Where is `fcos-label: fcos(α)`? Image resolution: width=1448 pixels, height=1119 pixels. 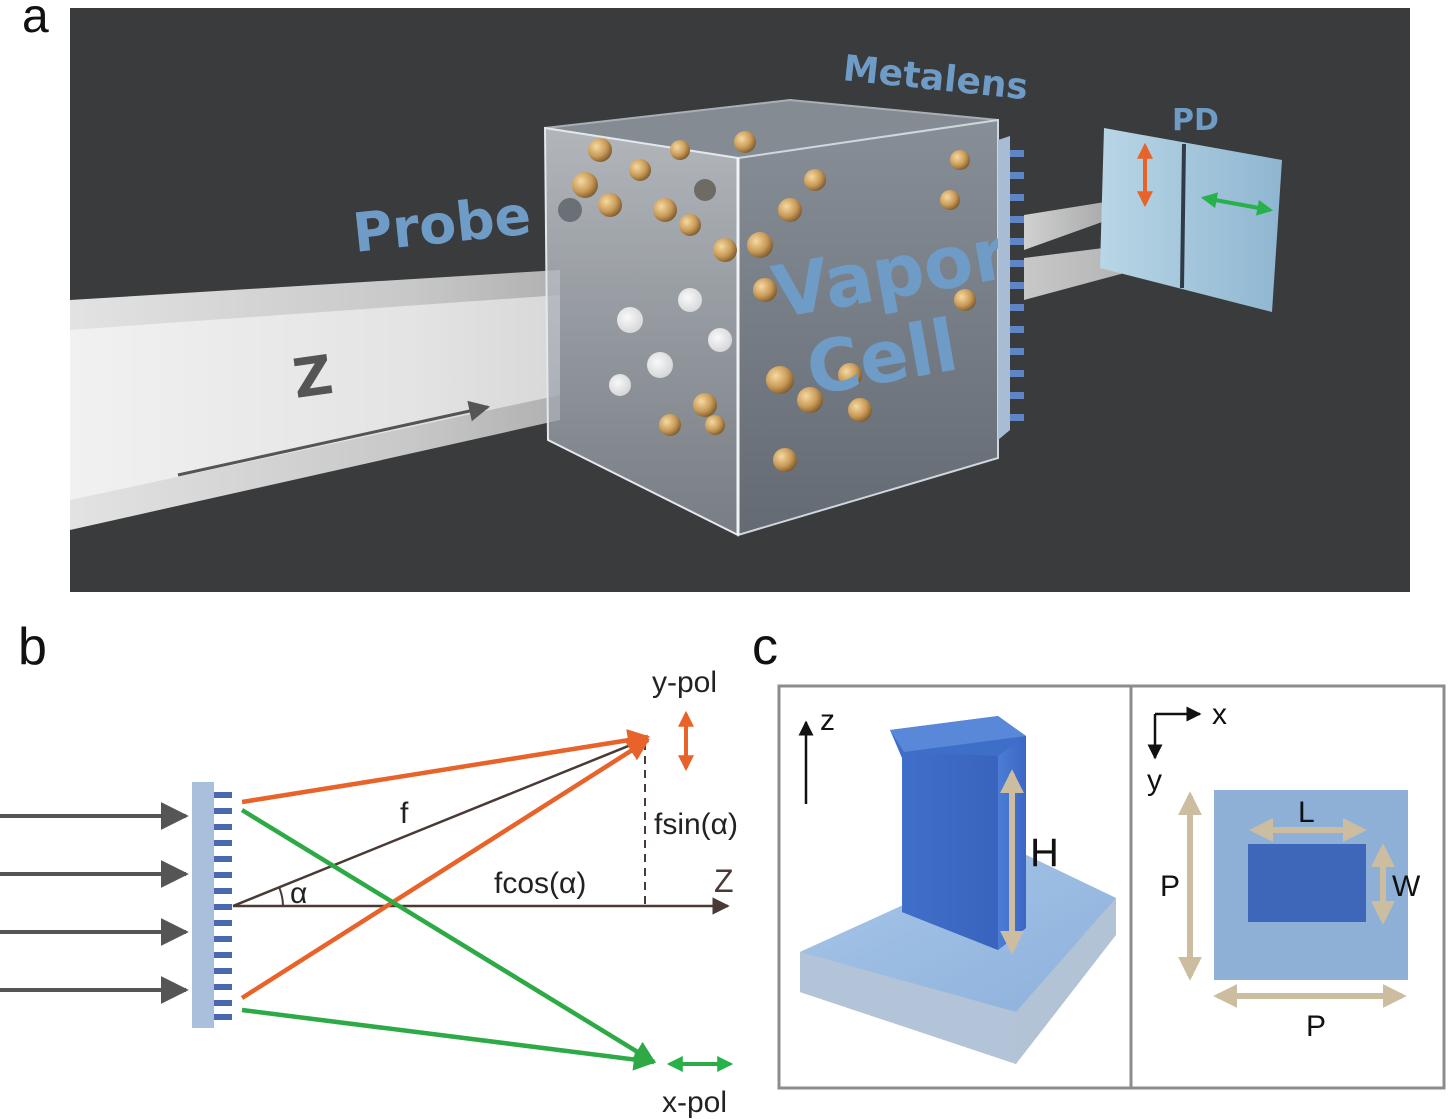 fcos-label: fcos(α) is located at coordinates (540, 883).